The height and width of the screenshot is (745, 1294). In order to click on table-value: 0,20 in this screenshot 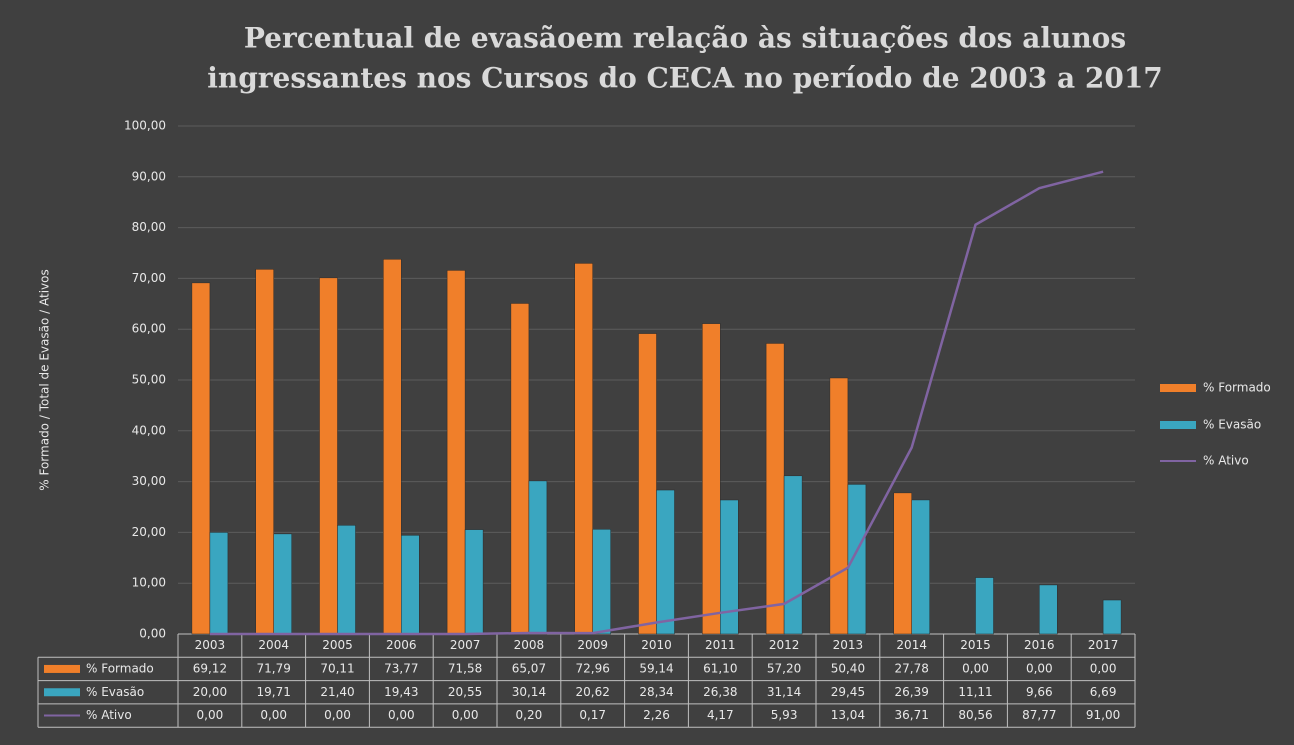, I will do `click(529, 715)`.